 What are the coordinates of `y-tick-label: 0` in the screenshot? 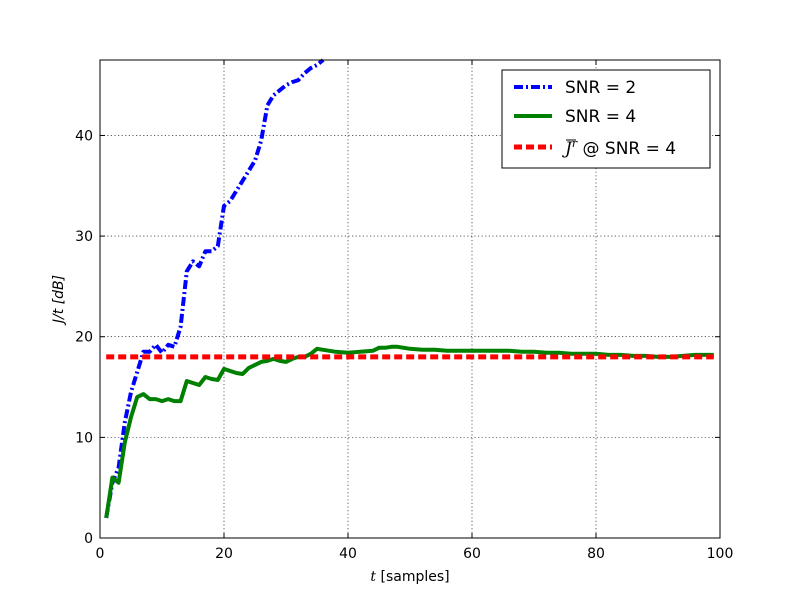 It's located at (88, 539).